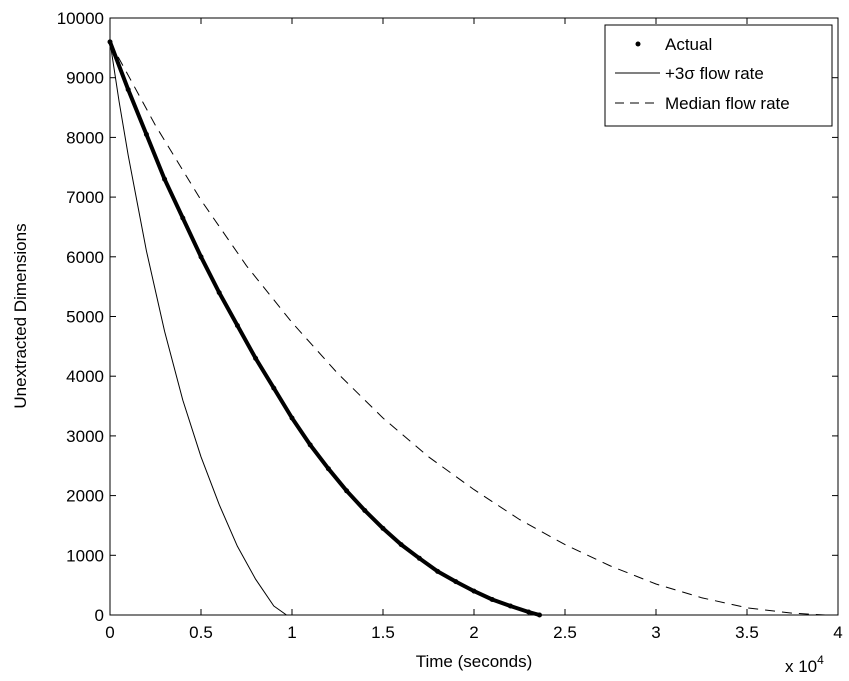  Describe the element at coordinates (85, 555) in the screenshot. I see `y-tick-label: 1000` at that location.